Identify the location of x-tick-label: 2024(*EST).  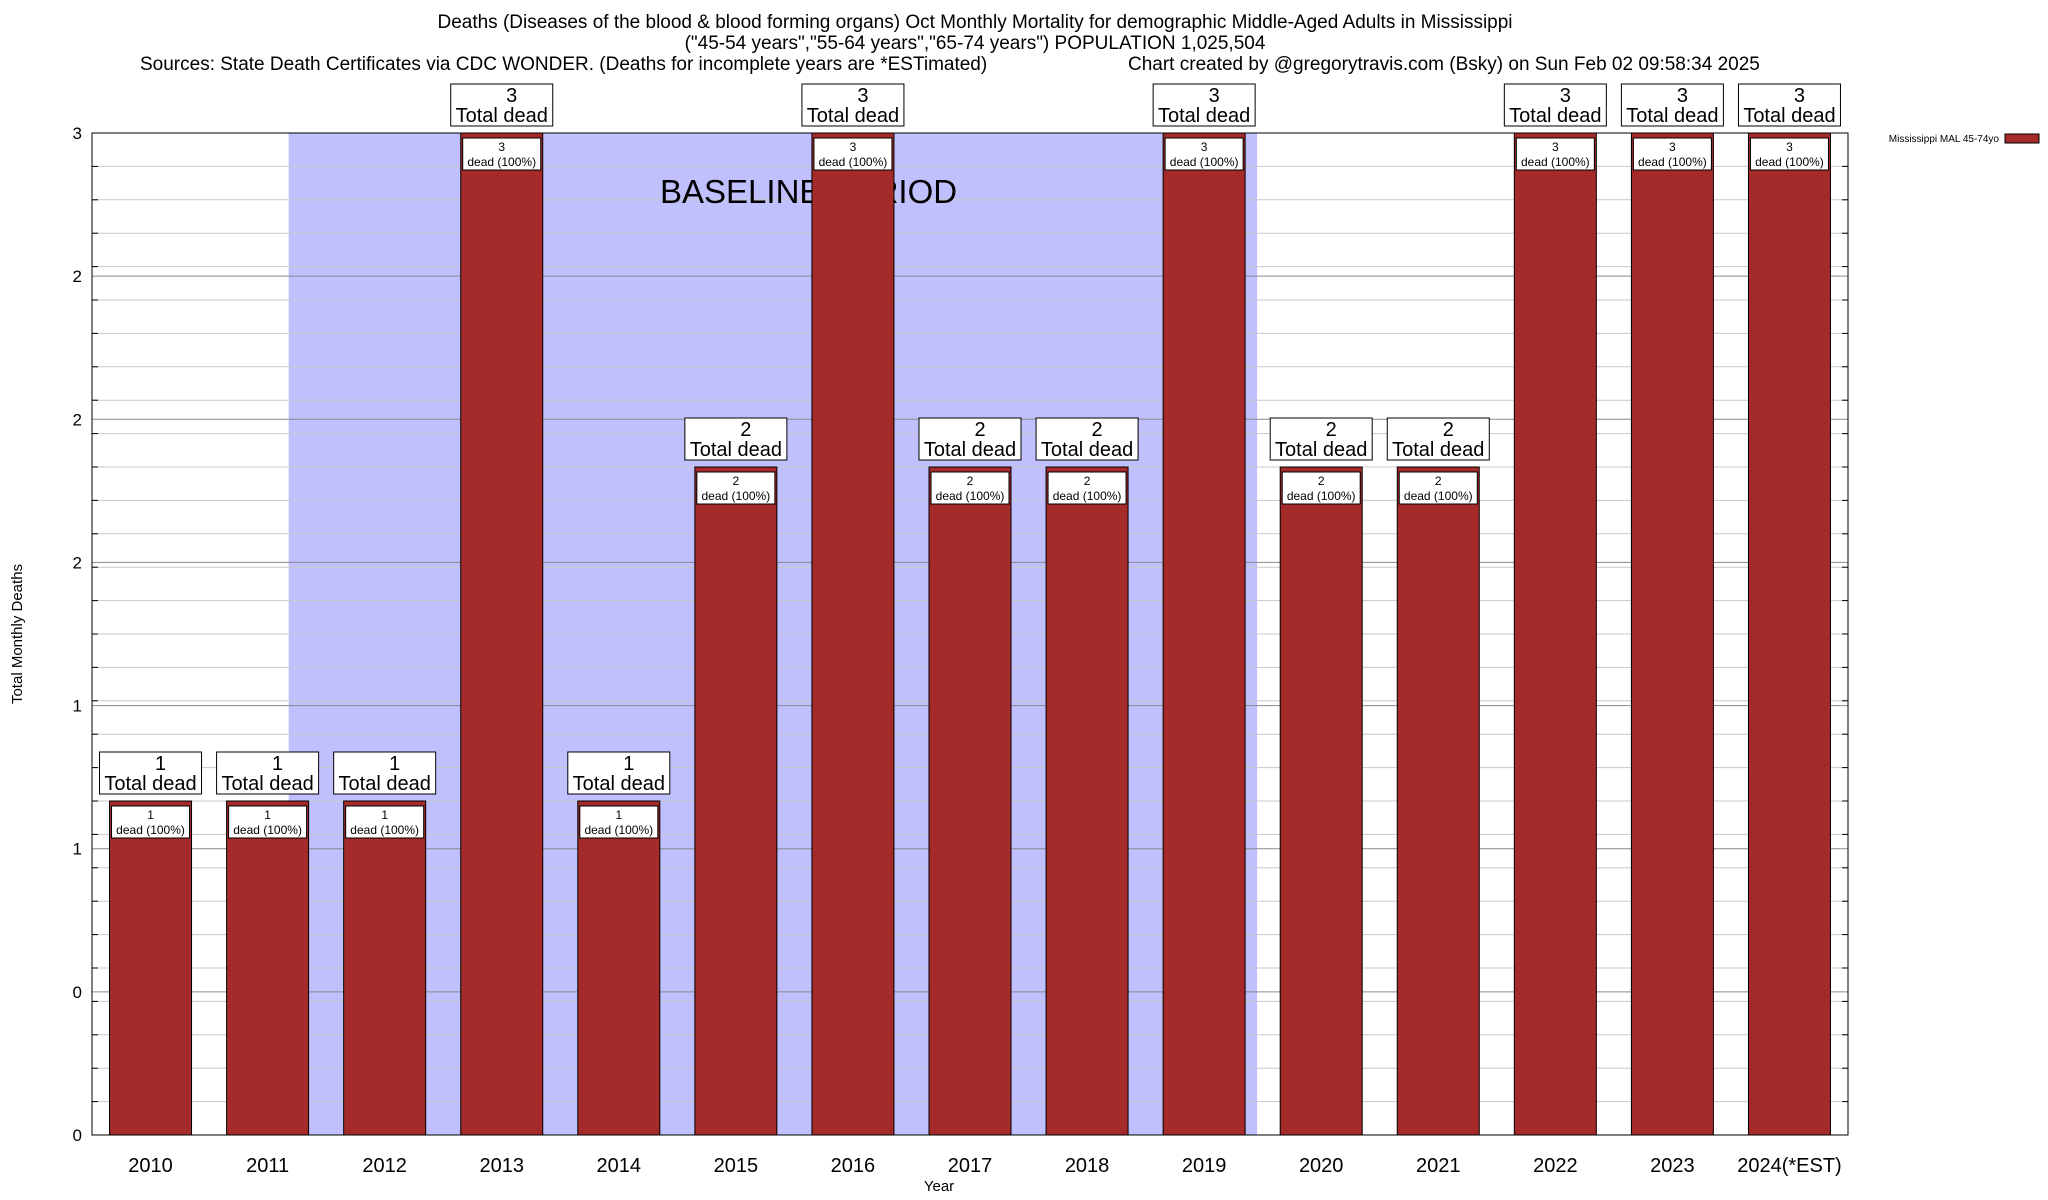
(1789, 1166).